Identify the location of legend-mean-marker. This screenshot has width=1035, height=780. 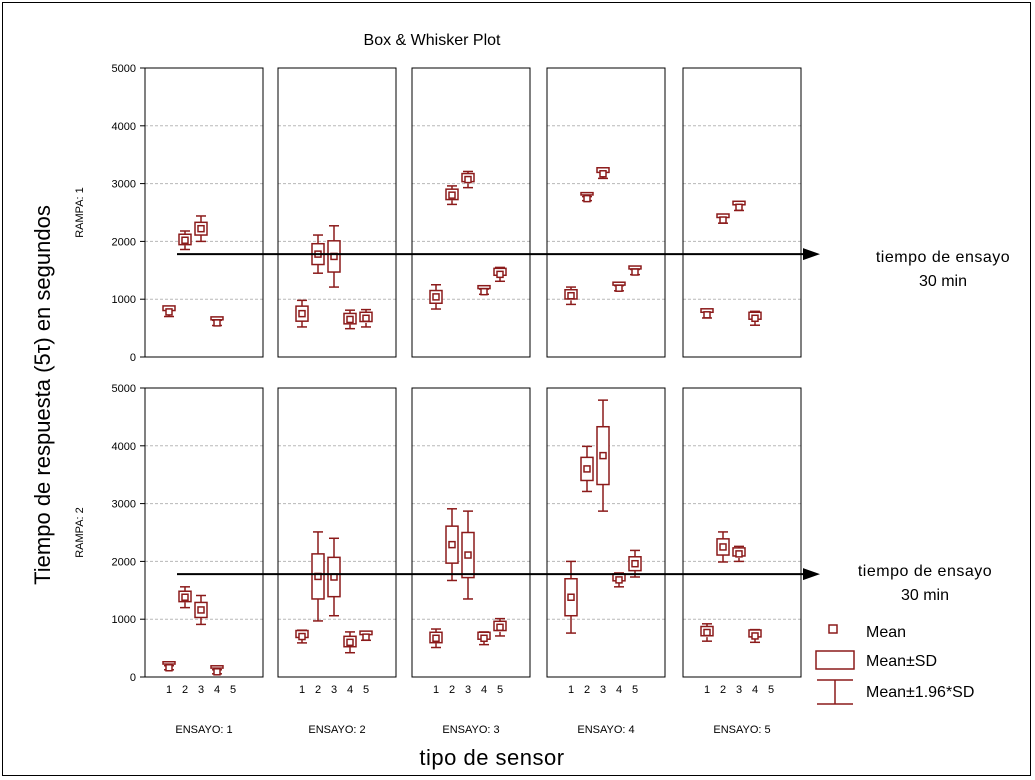
(833, 629).